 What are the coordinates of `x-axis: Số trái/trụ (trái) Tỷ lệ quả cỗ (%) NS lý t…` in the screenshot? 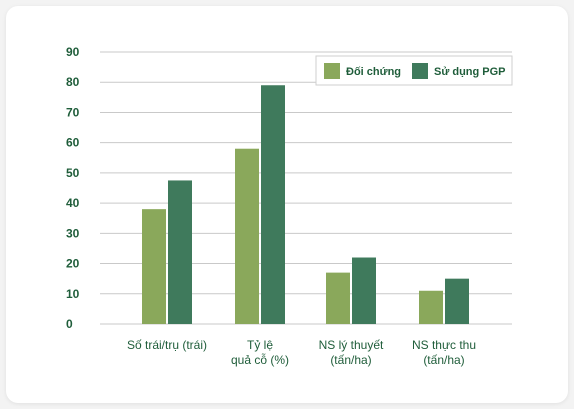 It's located at (301, 352).